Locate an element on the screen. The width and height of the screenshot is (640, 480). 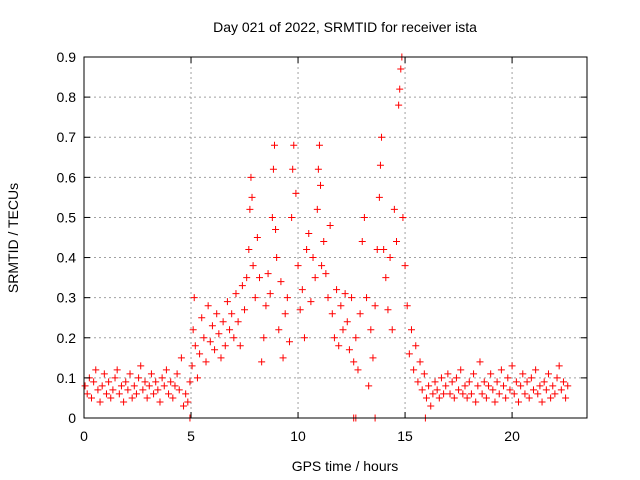
x-tick-label: 10 is located at coordinates (298, 436).